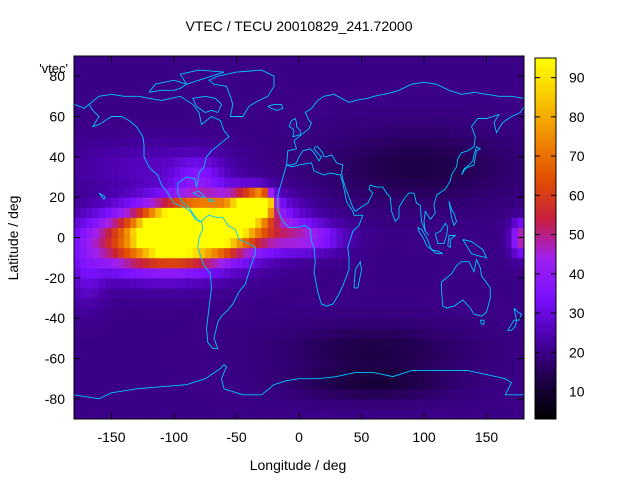 The image size is (640, 485). Describe the element at coordinates (487, 437) in the screenshot. I see `x-tick-label: 150` at that location.